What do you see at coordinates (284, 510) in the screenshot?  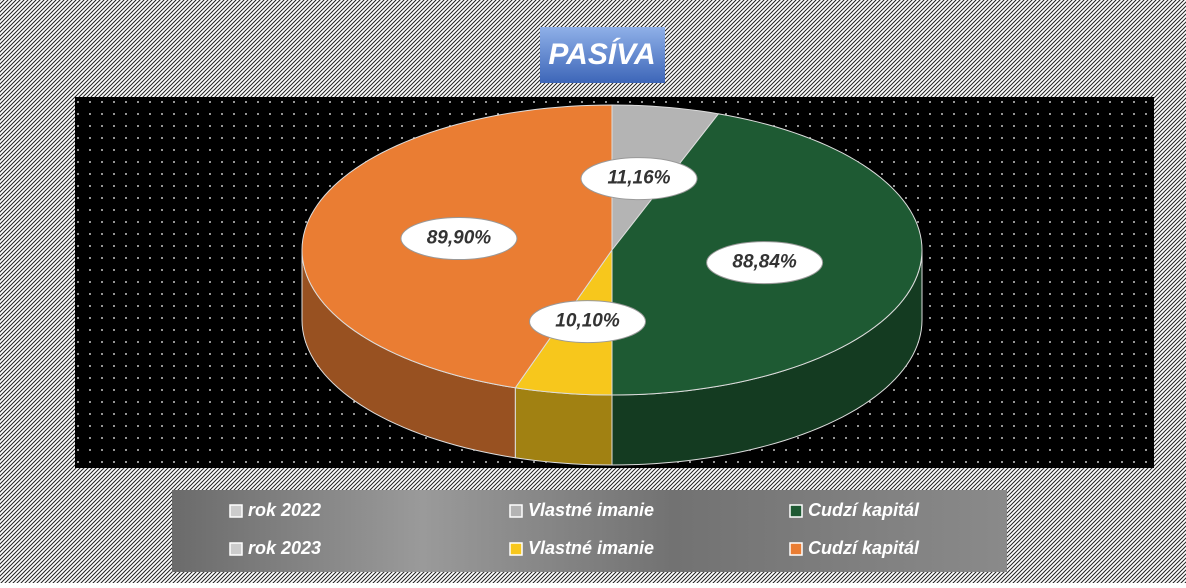 I see `legend-label: rok 2022` at bounding box center [284, 510].